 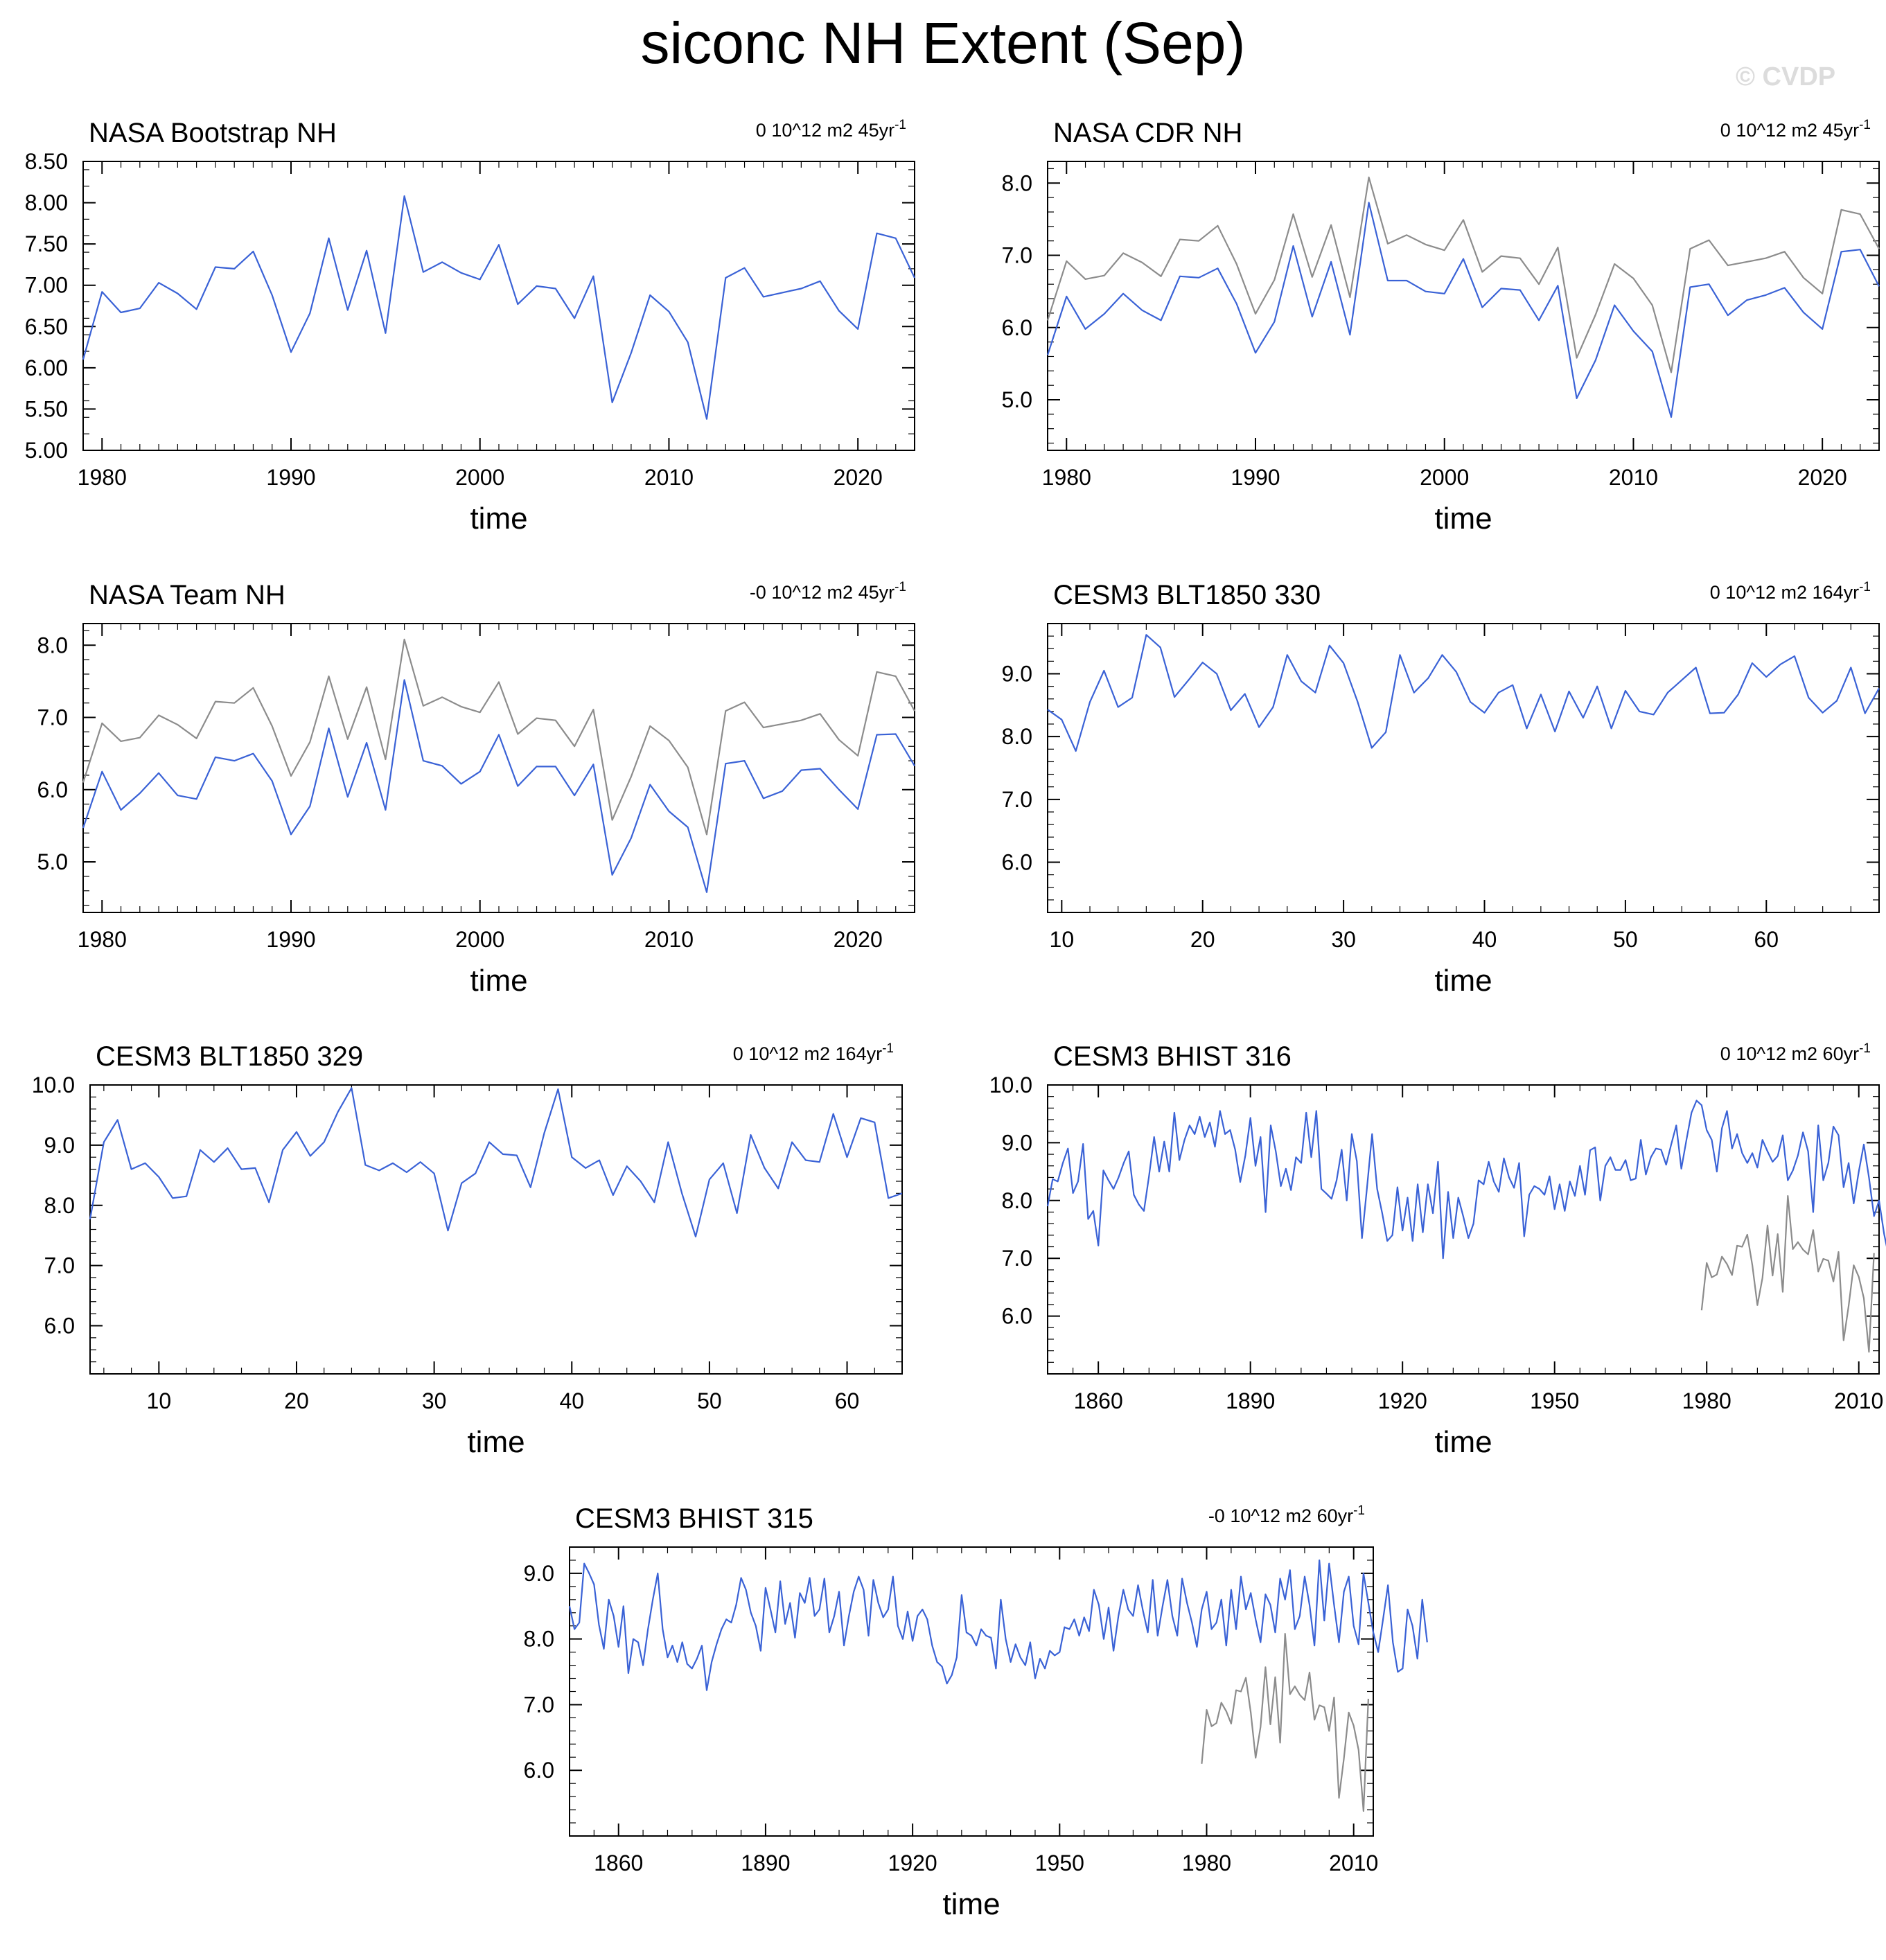 What do you see at coordinates (46, 285) in the screenshot?
I see `y-tick-label: 7.00` at bounding box center [46, 285].